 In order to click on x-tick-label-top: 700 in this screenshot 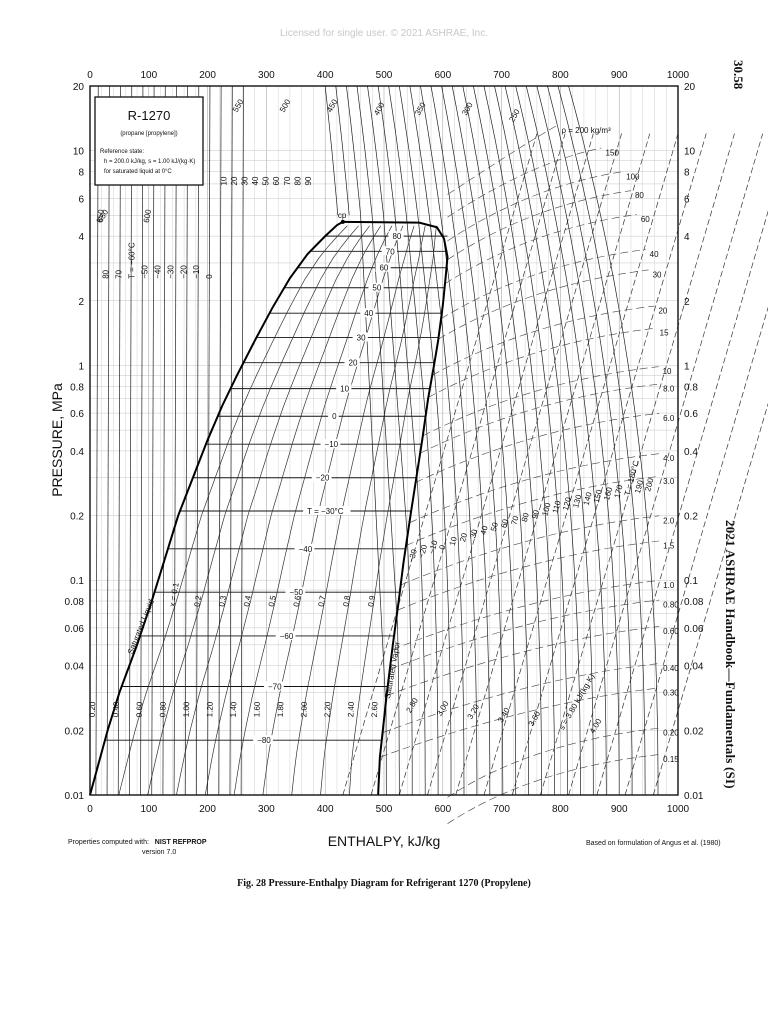, I will do `click(501, 75)`.